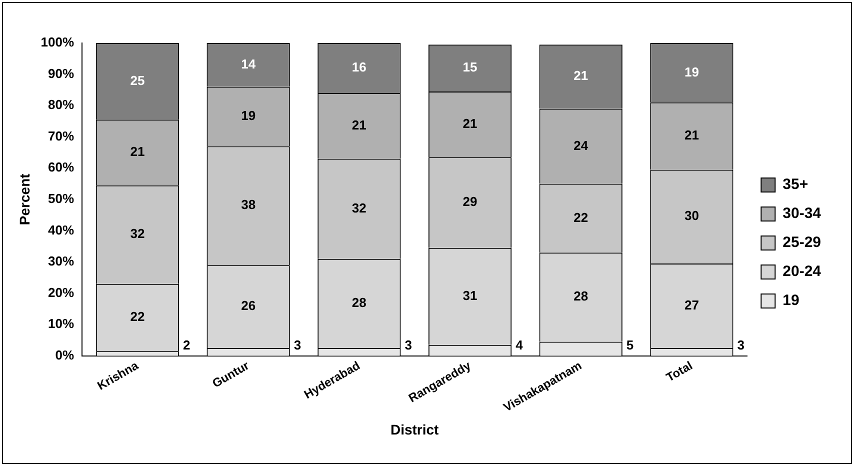  Describe the element at coordinates (415, 429) in the screenshot. I see `x-axis-title: District` at that location.